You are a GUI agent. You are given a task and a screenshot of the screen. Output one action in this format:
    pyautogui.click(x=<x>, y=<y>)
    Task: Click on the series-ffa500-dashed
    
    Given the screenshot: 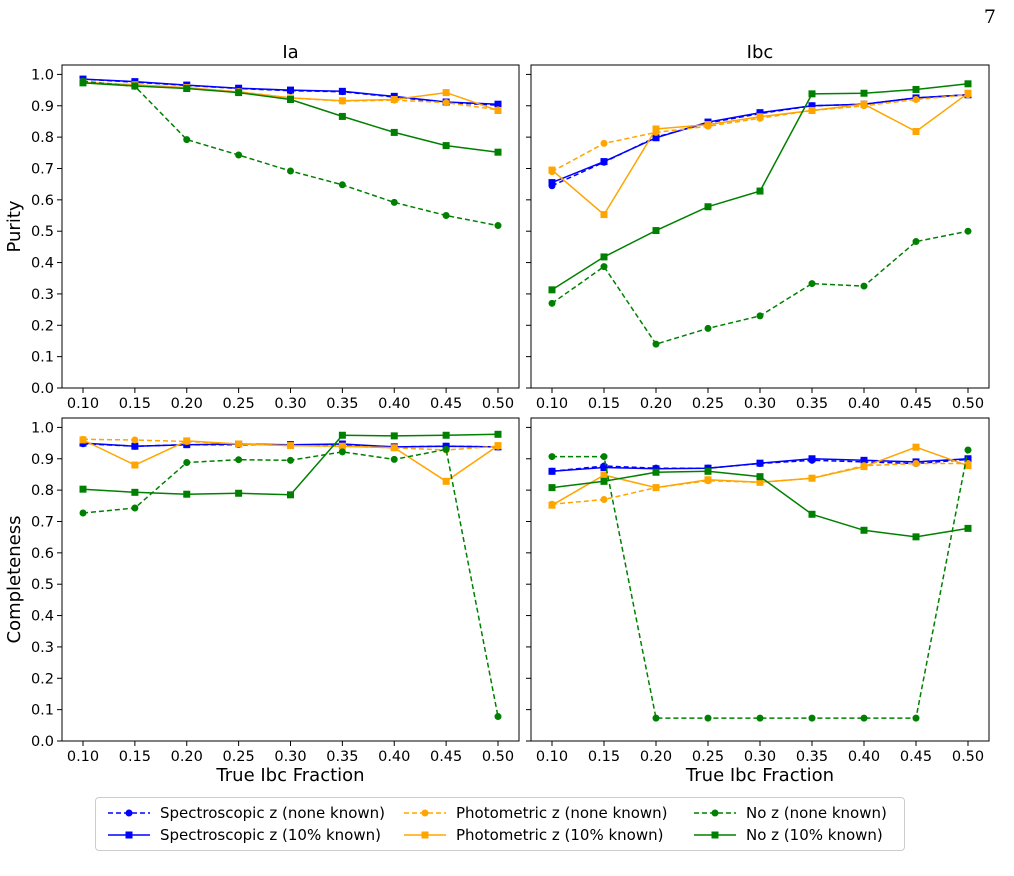 What is the action you would take?
    pyautogui.click(x=760, y=133)
    